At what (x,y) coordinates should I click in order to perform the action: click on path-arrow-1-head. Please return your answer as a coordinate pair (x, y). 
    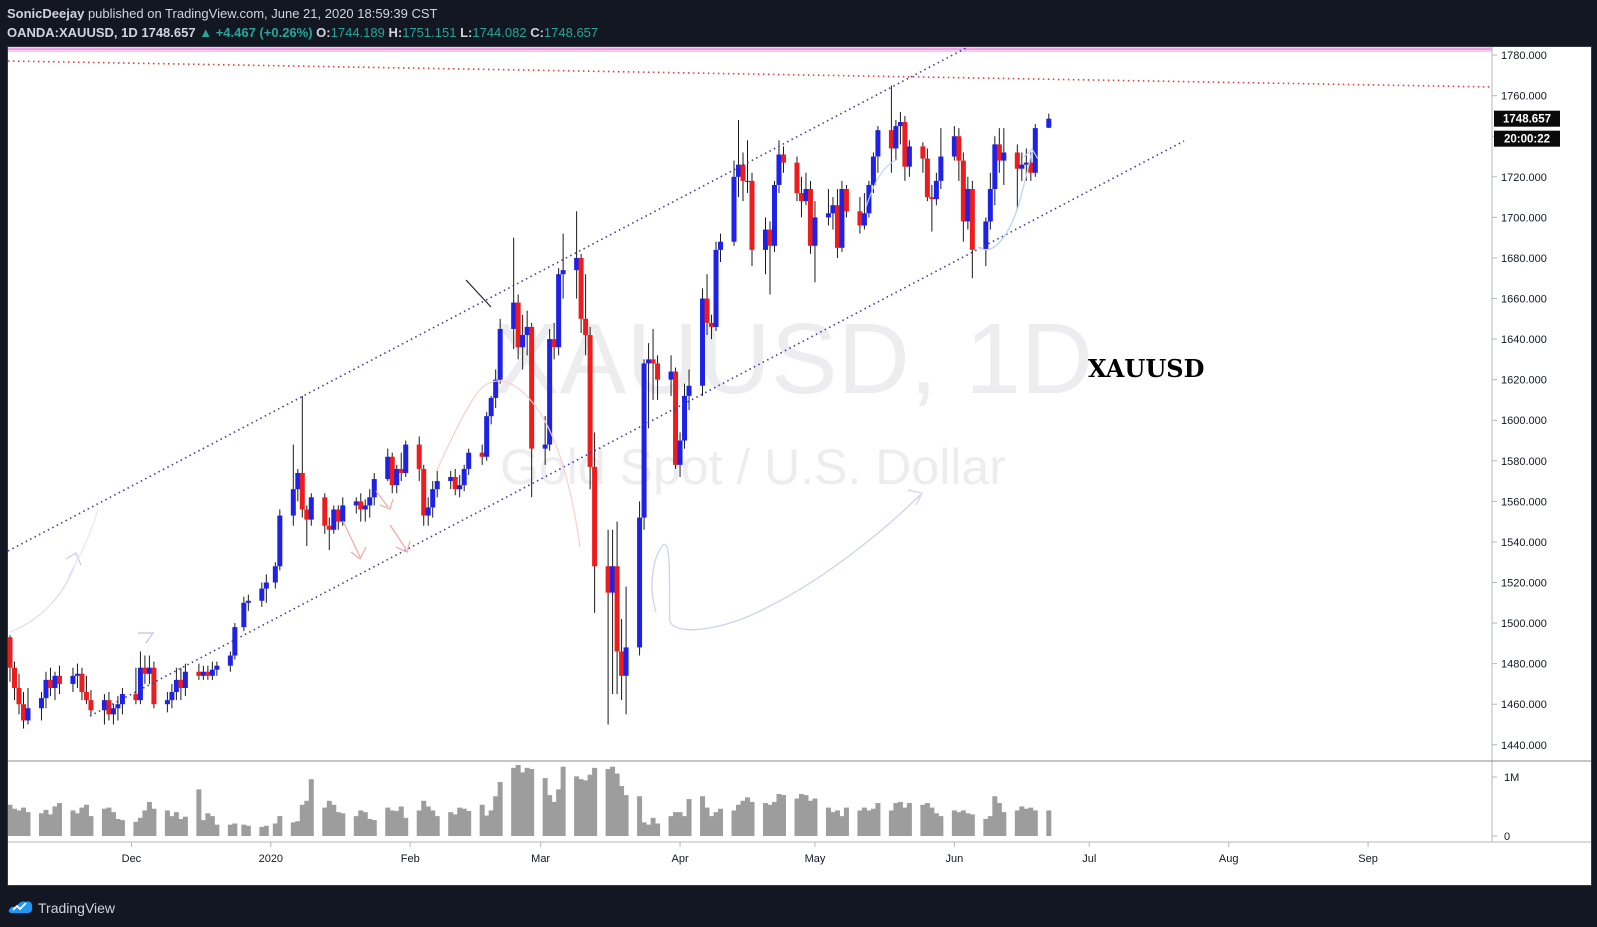
    Looking at the image, I should click on (73, 559).